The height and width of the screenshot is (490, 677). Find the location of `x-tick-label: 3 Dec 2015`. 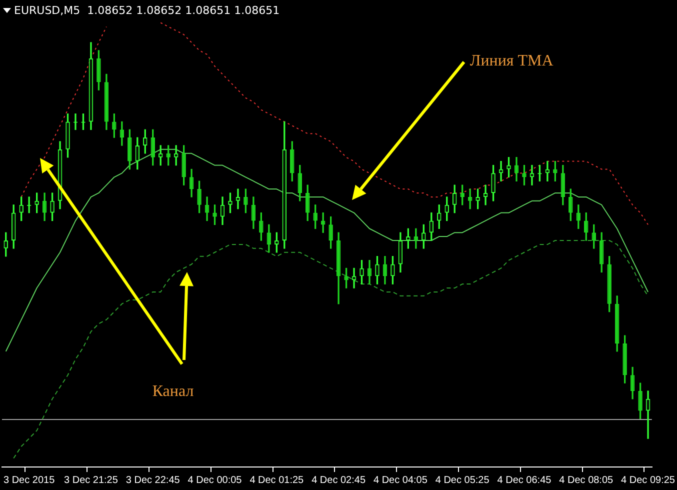

x-tick-label: 3 Dec 2015 is located at coordinates (30, 480).